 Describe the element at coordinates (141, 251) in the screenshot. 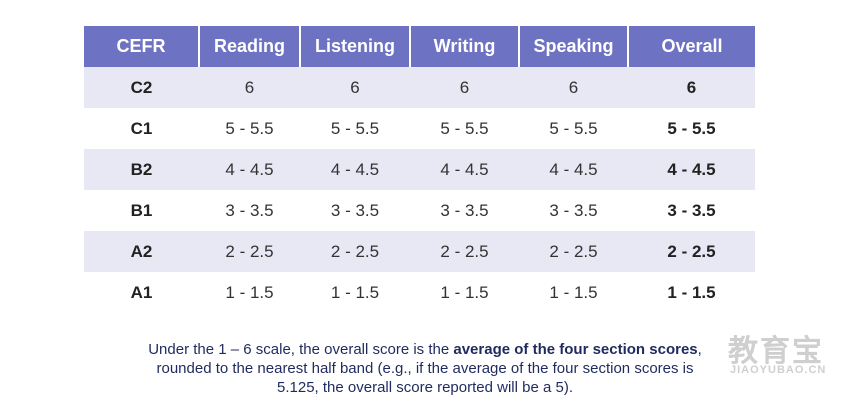

I see `table-cell: A2` at that location.